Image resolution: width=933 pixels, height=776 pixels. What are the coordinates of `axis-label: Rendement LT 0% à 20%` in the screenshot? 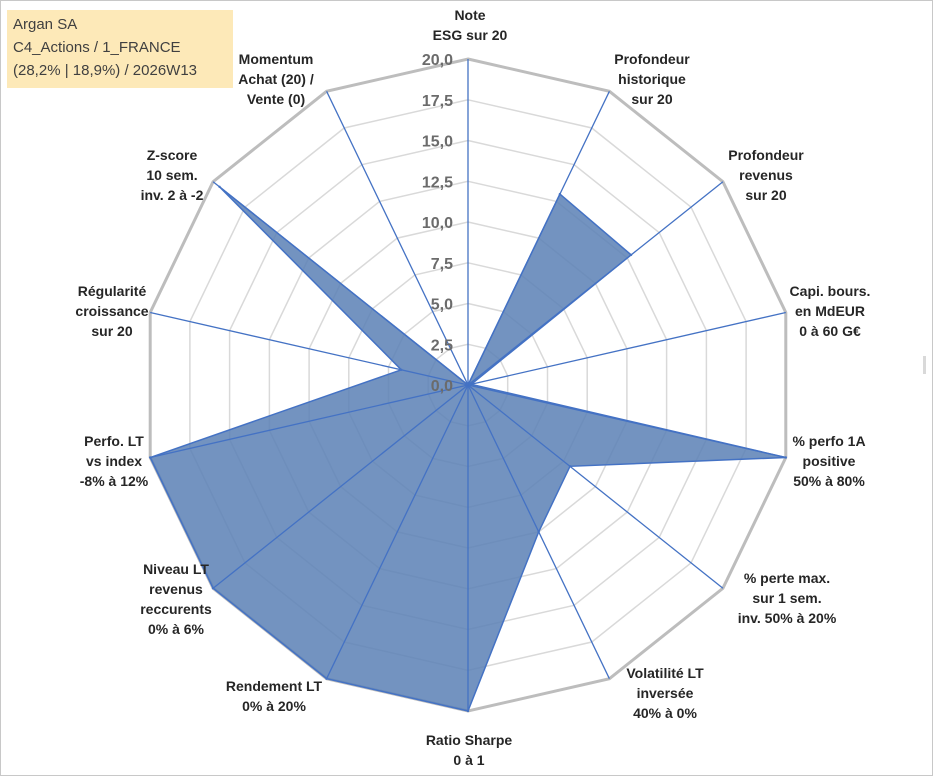 It's located at (274, 696).